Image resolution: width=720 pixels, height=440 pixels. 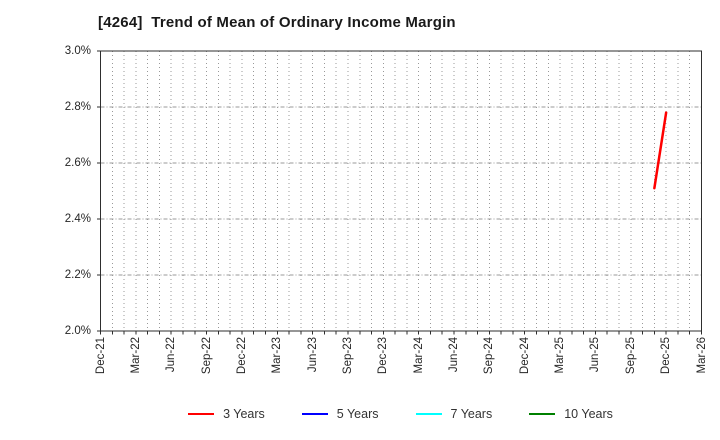 What do you see at coordinates (666, 356) in the screenshot?
I see `x-tick-label: Dec-25` at bounding box center [666, 356].